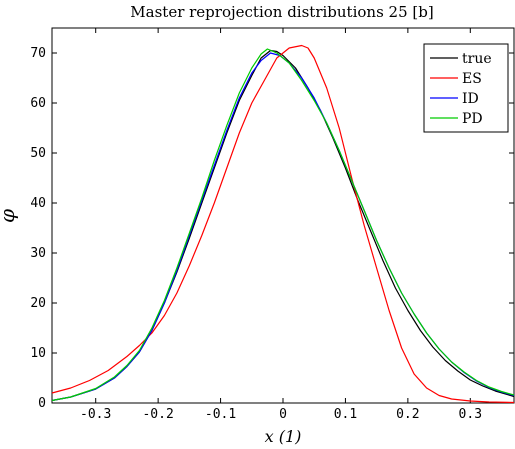  I want to click on legend-label-id: ID, so click(470, 99).